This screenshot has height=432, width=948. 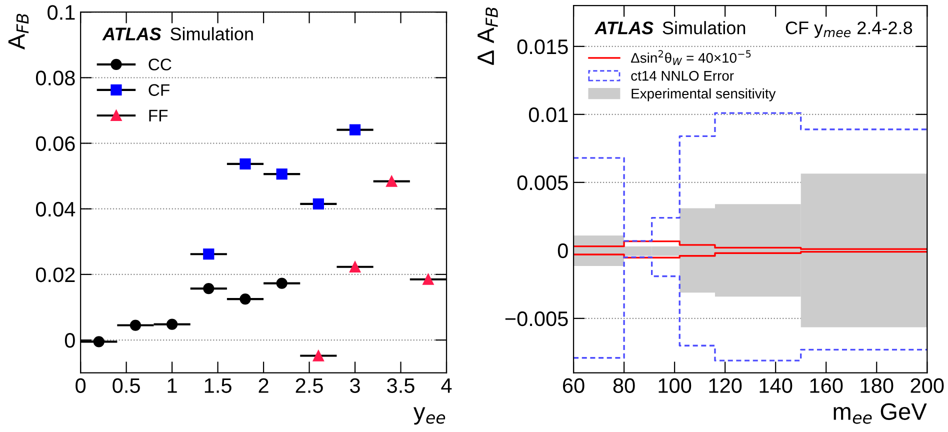 I want to click on x-tick-label: 160, so click(x=826, y=385).